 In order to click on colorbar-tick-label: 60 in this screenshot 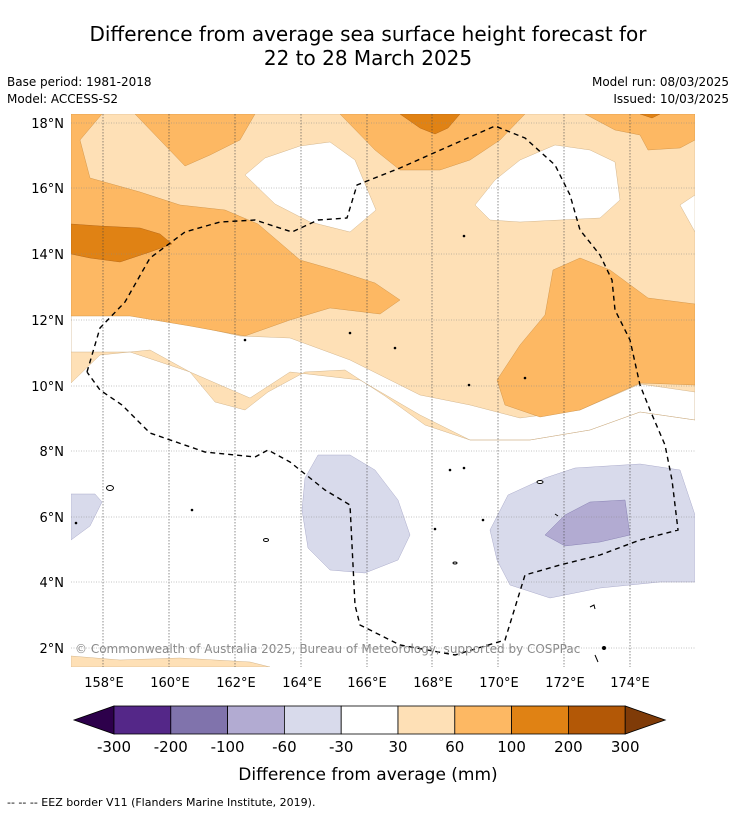, I will do `click(454, 747)`.